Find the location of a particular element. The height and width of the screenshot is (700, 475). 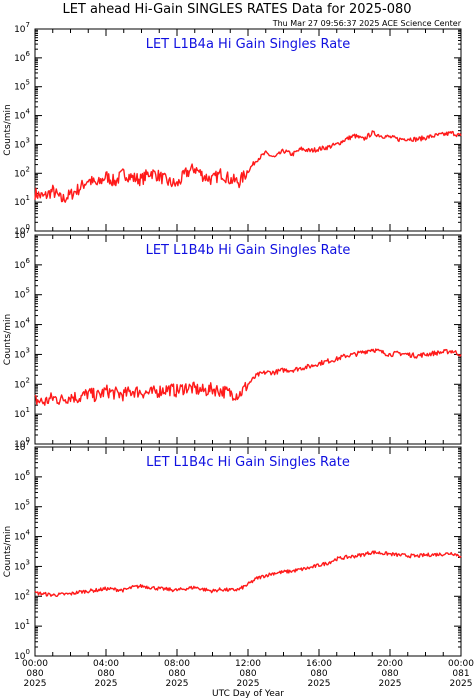

panel-title: LET L1B4a Hi Gain Singles Rate is located at coordinates (248, 44).